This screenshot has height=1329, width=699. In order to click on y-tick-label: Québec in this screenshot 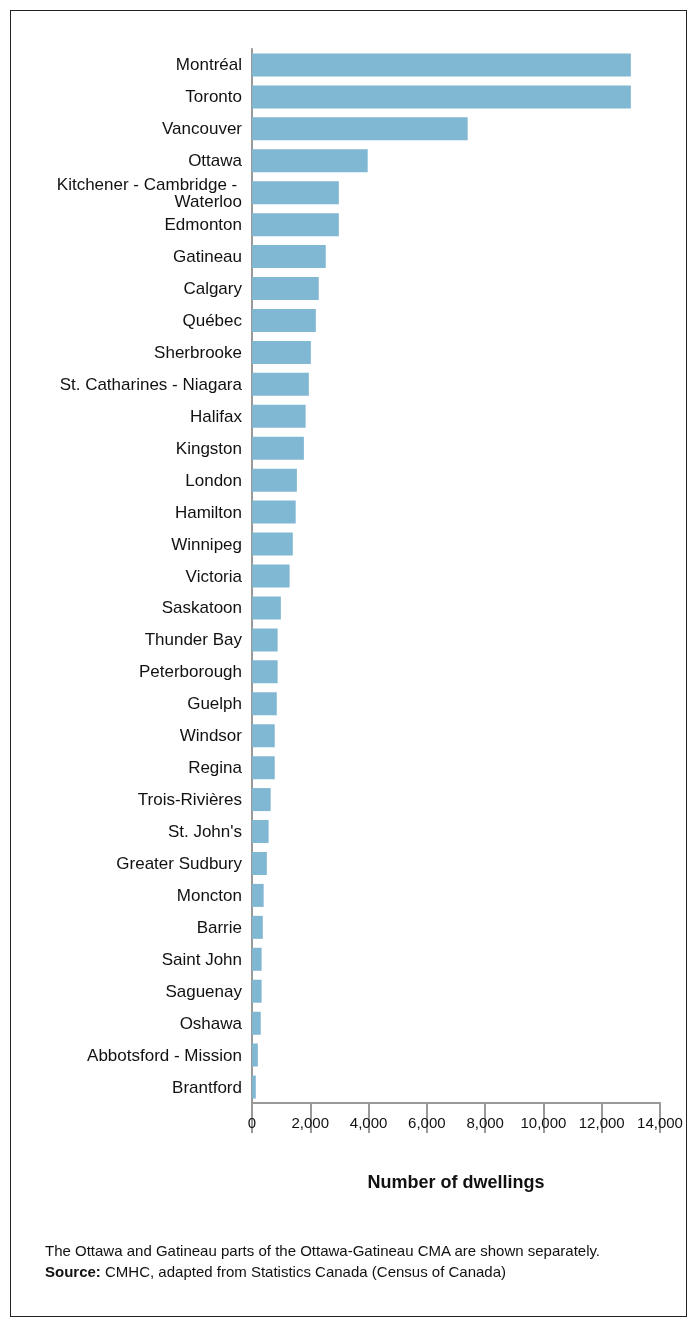, I will do `click(212, 320)`.